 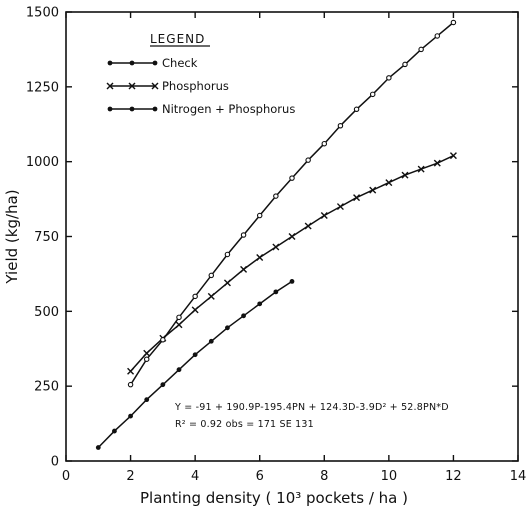 I want to click on y-tick-label: 1500, so click(x=42, y=13).